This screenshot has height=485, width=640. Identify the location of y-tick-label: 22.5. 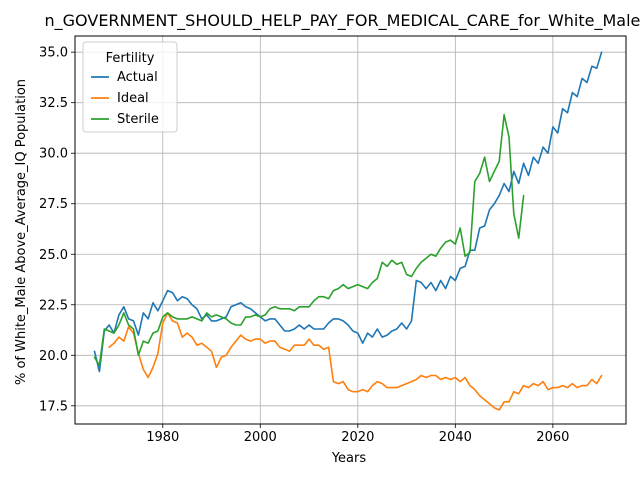
(53, 305).